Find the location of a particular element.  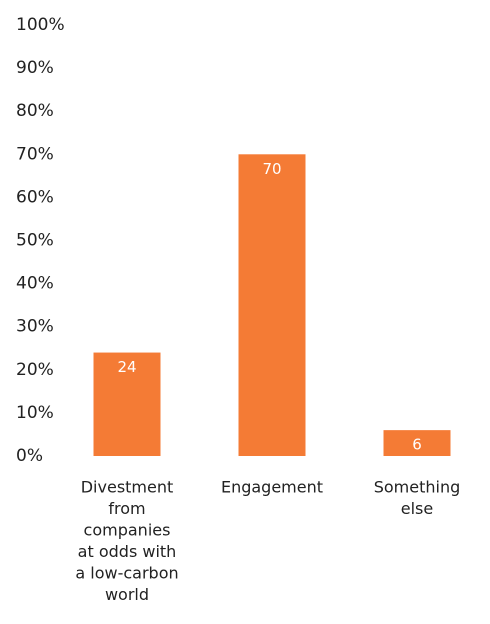

y-tick-label: 90% is located at coordinates (35, 68).